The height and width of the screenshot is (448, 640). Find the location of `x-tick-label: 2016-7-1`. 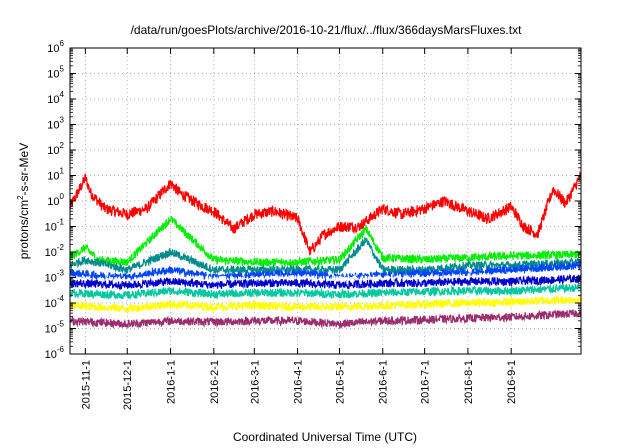

x-tick-label: 2016-7-1 is located at coordinates (426, 382).